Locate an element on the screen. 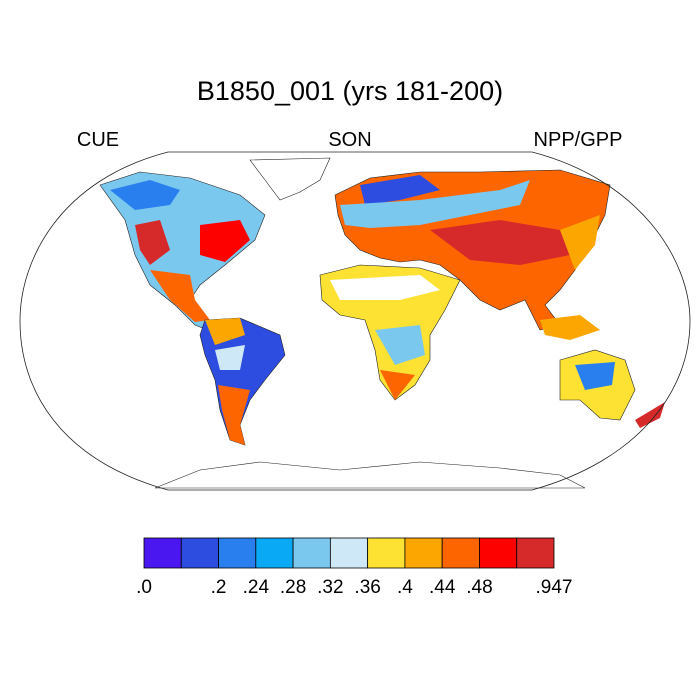 The image size is (700, 700). colorbar-label: .28 is located at coordinates (293, 587).